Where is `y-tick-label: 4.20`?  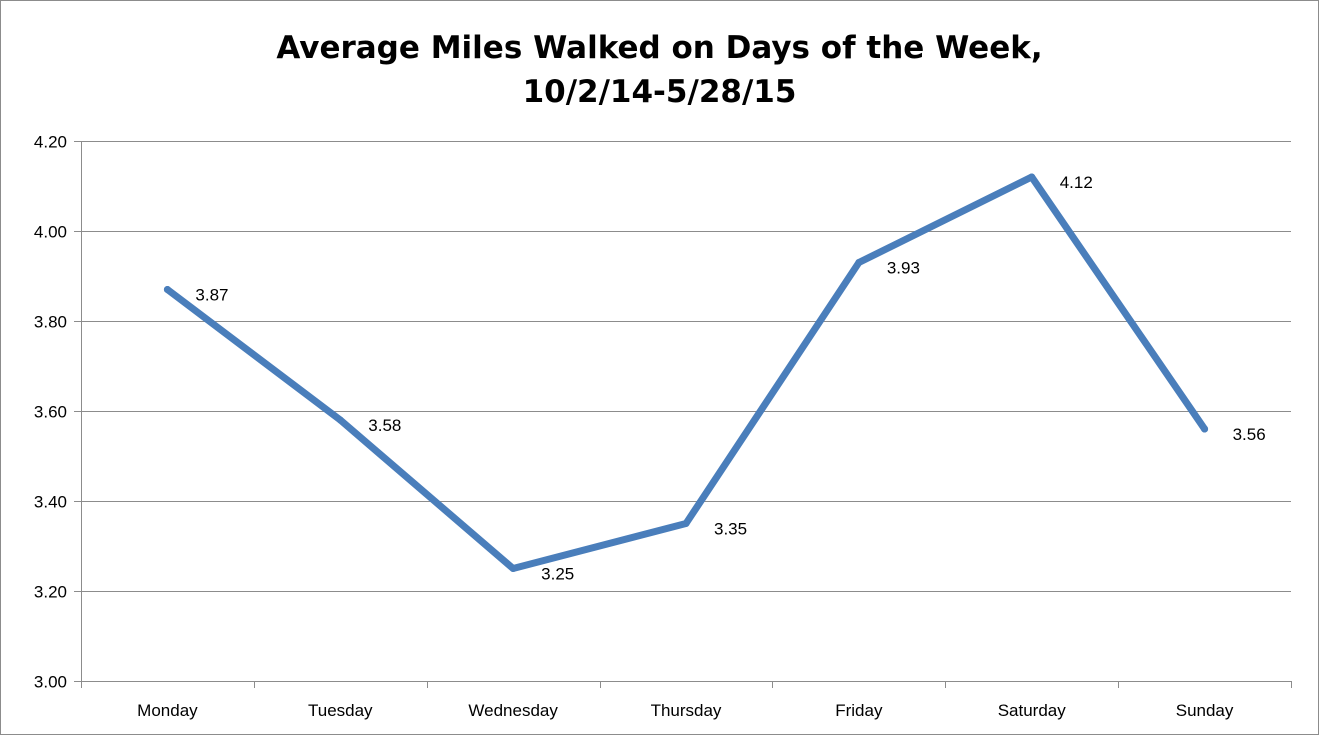
y-tick-label: 4.20 is located at coordinates (50, 142).